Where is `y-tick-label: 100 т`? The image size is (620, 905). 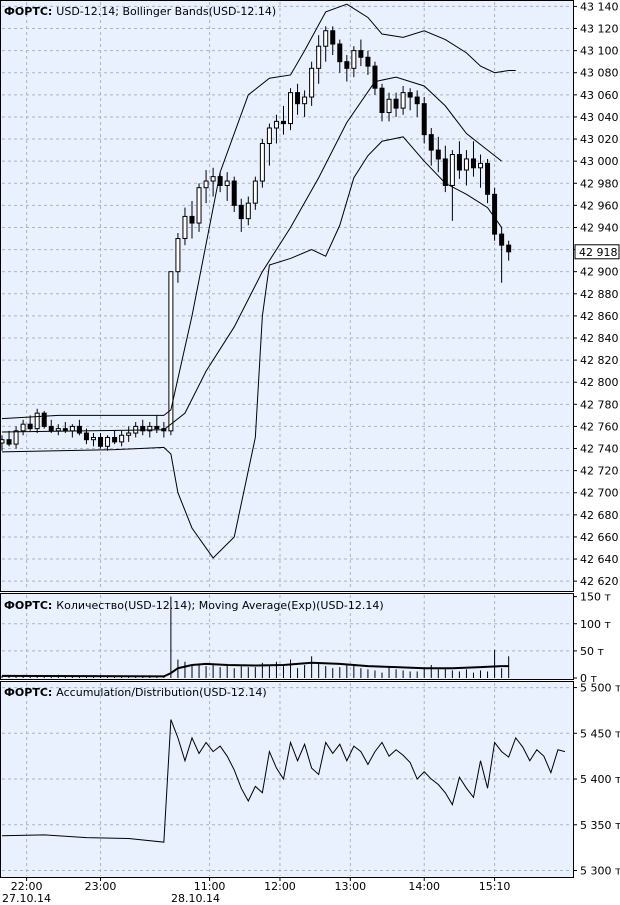
y-tick-label: 100 т is located at coordinates (595, 624).